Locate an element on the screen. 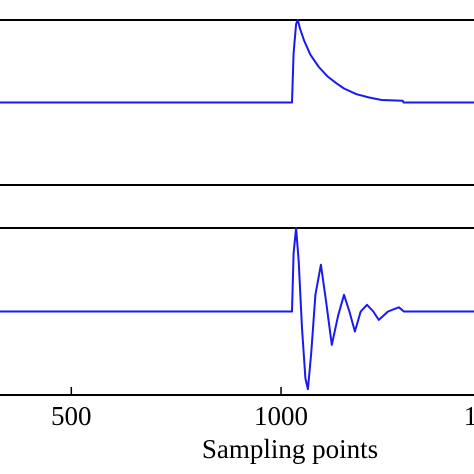 This screenshot has width=474, height=474. x-axis-label: Sampling points is located at coordinates (290, 449).